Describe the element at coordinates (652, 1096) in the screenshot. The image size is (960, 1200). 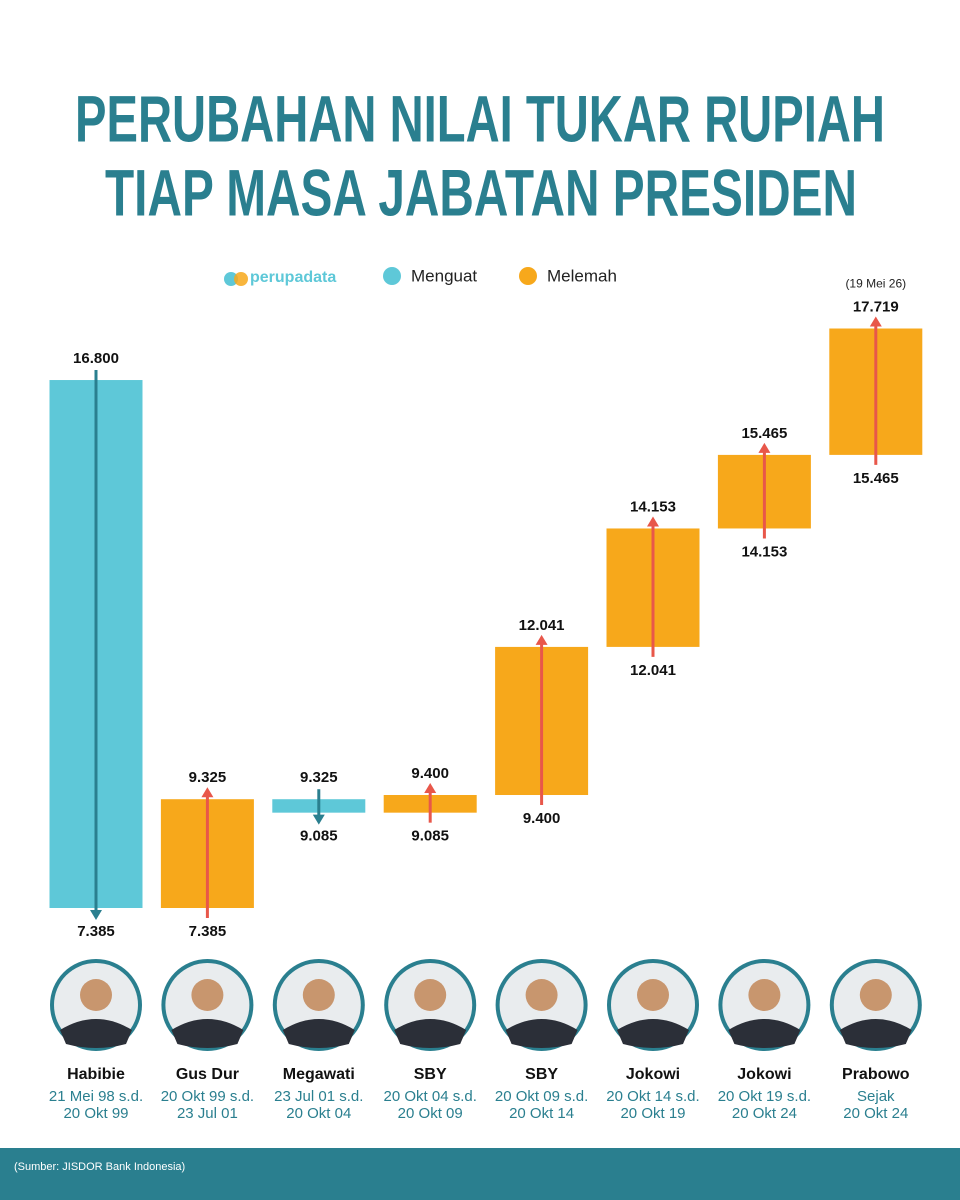
I see `period-label: 20 Okt 14 s.d.` at that location.